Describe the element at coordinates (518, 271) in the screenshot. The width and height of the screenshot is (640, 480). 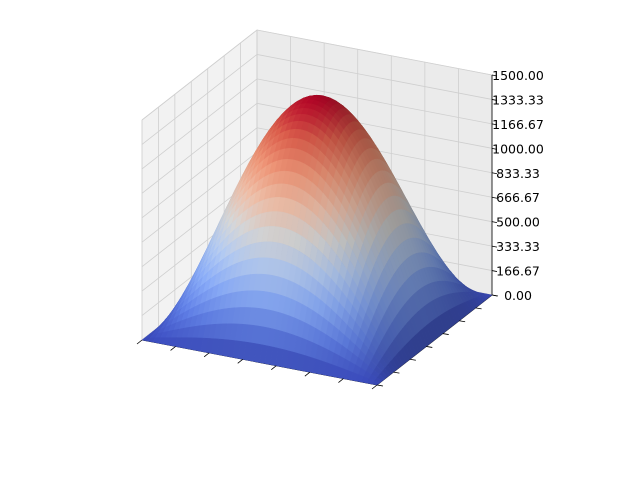
I see `z-tick-label: 166.67` at that location.